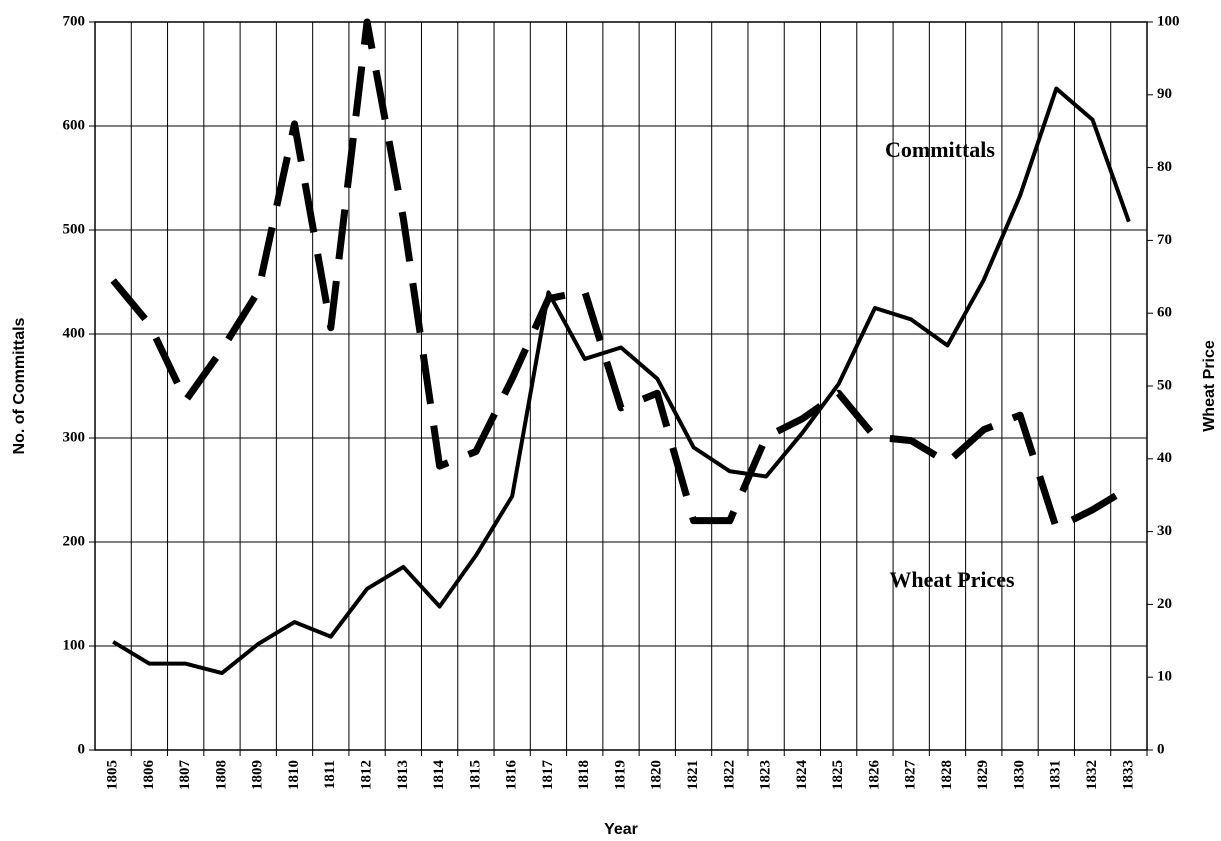 This screenshot has width=1221, height=841. What do you see at coordinates (74, 21) in the screenshot?
I see `y-tick-label: 700` at bounding box center [74, 21].